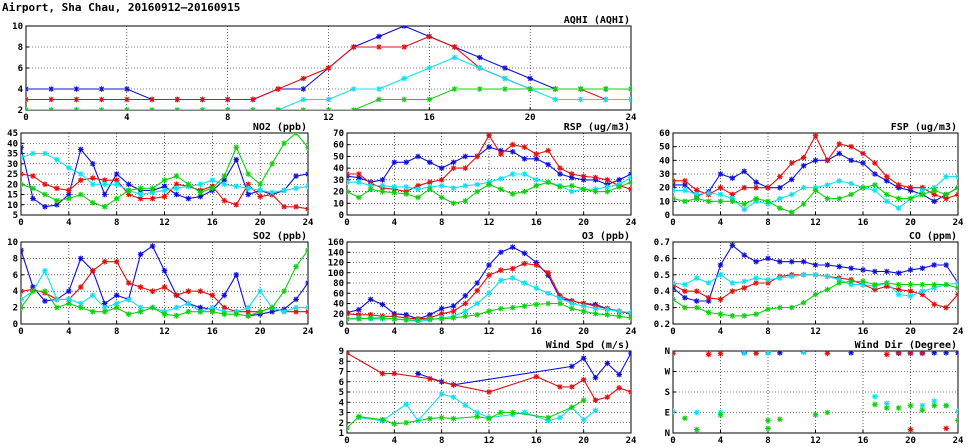  Describe the element at coordinates (803, 275) in the screenshot. I see `co-cyan-point` at that location.